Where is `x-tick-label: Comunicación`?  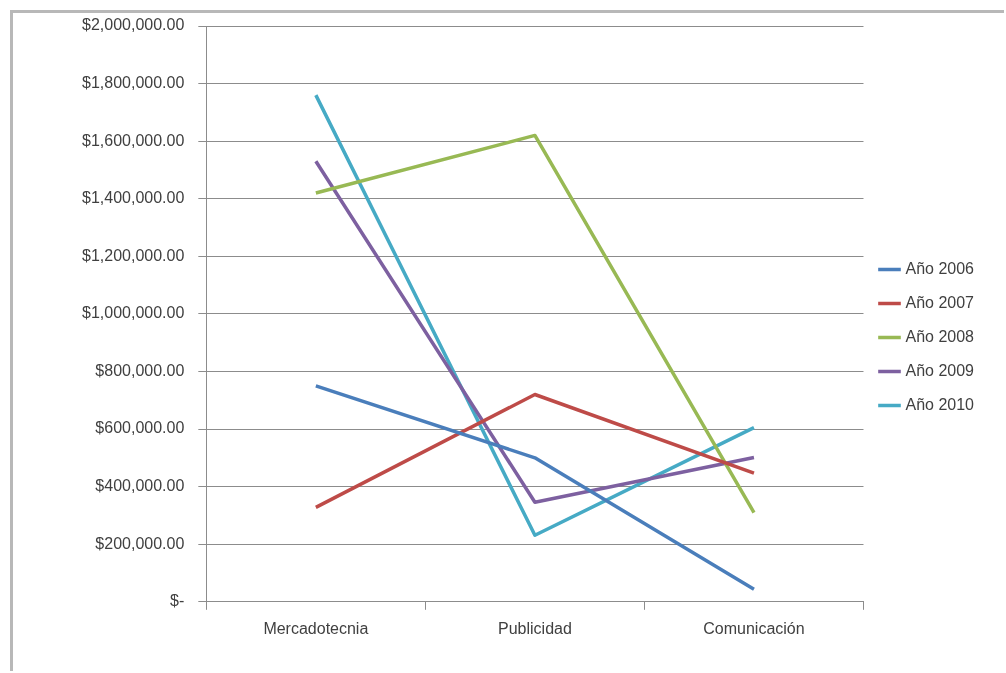 x-tick-label: Comunicación is located at coordinates (754, 628).